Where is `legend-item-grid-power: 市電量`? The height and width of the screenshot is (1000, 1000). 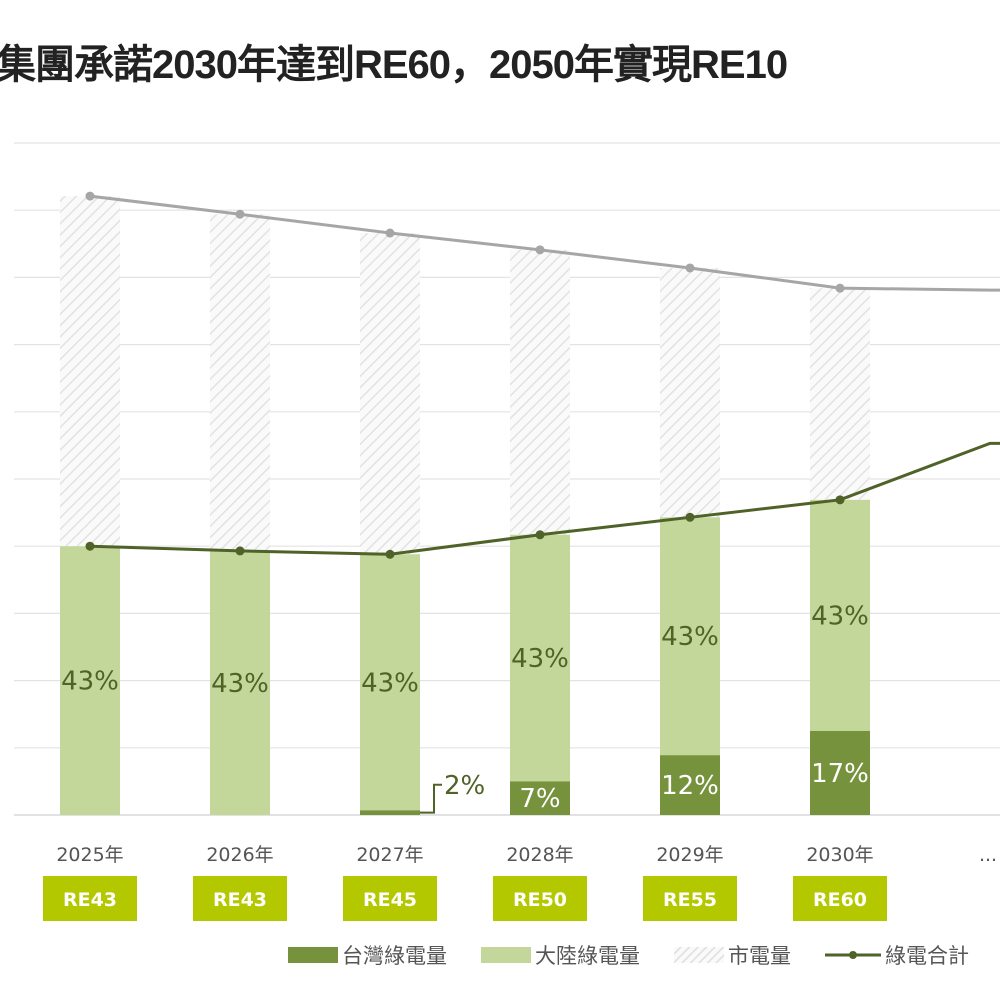 legend-item-grid-power: 市電量 is located at coordinates (732, 955).